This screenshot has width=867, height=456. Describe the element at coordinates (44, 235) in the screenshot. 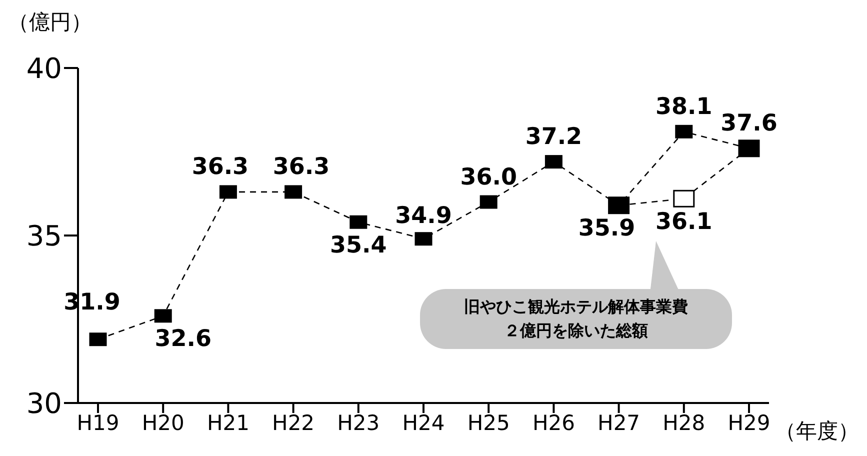

I see `y-tick-label: 35` at that location.